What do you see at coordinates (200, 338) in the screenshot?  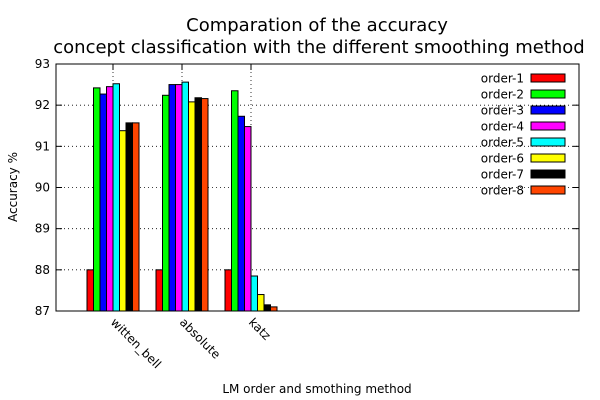 I see `x-tick-label-absolute: absolute` at bounding box center [200, 338].